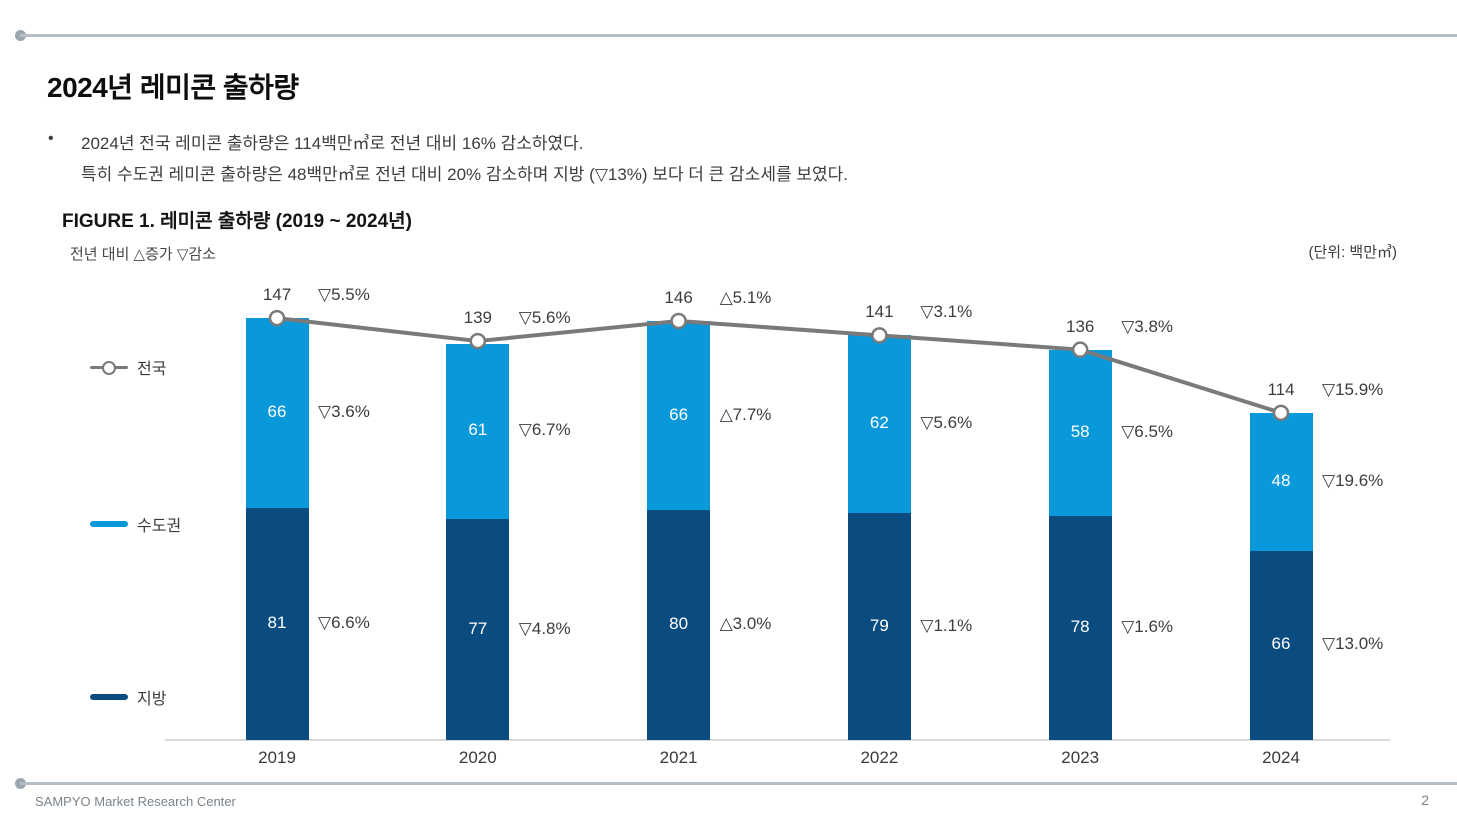 This screenshot has height=815, width=1457. What do you see at coordinates (478, 341) in the screenshot?
I see `national-marker-2020` at bounding box center [478, 341].